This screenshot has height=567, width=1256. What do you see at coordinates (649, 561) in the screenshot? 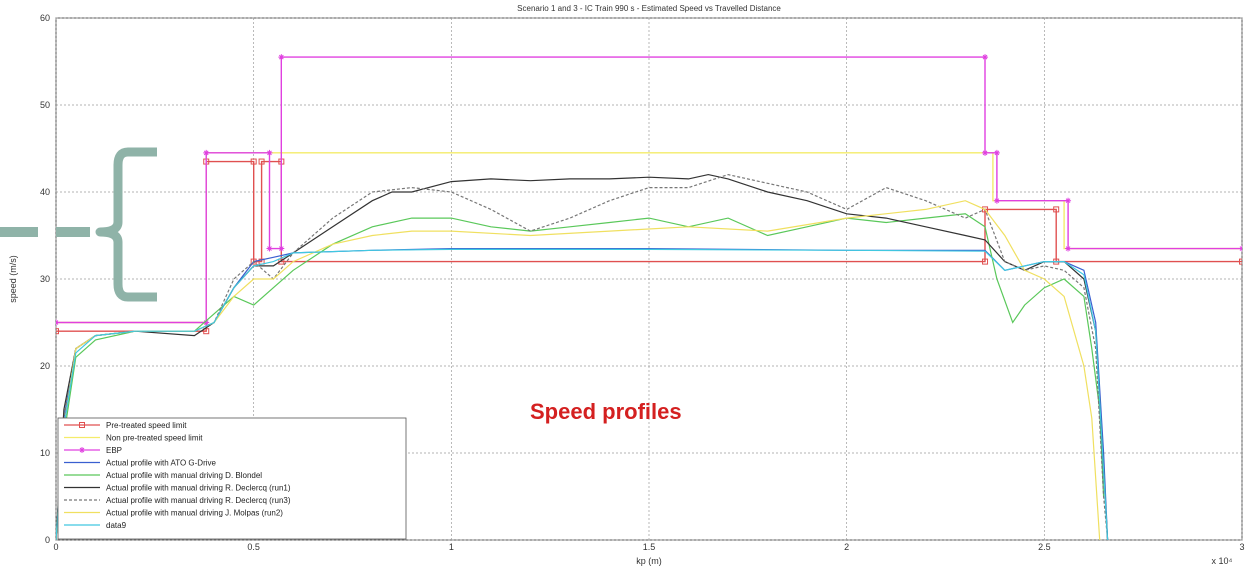
I see `x-axis-label: kp (m)` at bounding box center [649, 561].